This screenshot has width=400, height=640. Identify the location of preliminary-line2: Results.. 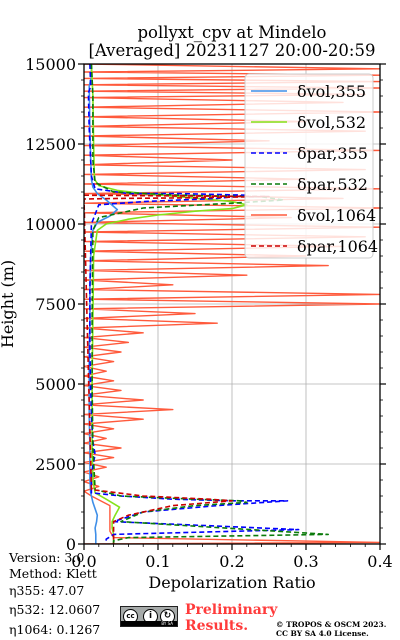
(217, 626).